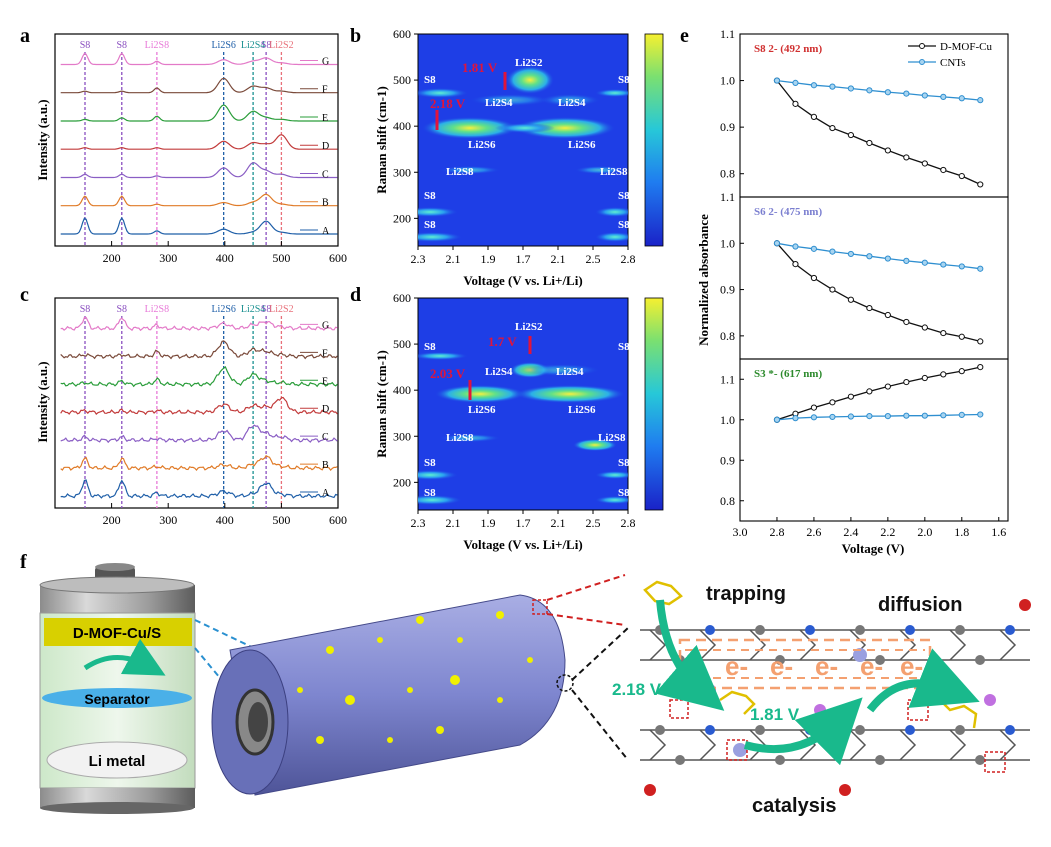 The height and width of the screenshot is (847, 1051). What do you see at coordinates (225, 258) in the screenshot?
I see `x-tick-label: 400` at bounding box center [225, 258].